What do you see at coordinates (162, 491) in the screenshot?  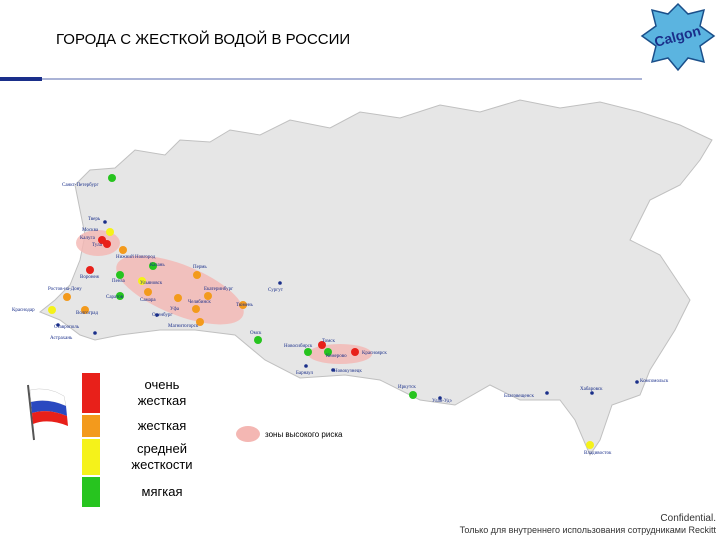 I see `legend-label: мягкая` at bounding box center [162, 491].